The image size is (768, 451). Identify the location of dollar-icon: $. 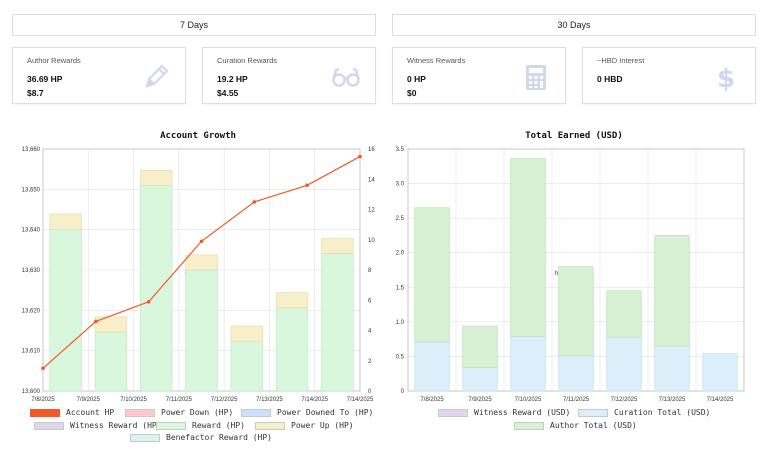
(726, 78).